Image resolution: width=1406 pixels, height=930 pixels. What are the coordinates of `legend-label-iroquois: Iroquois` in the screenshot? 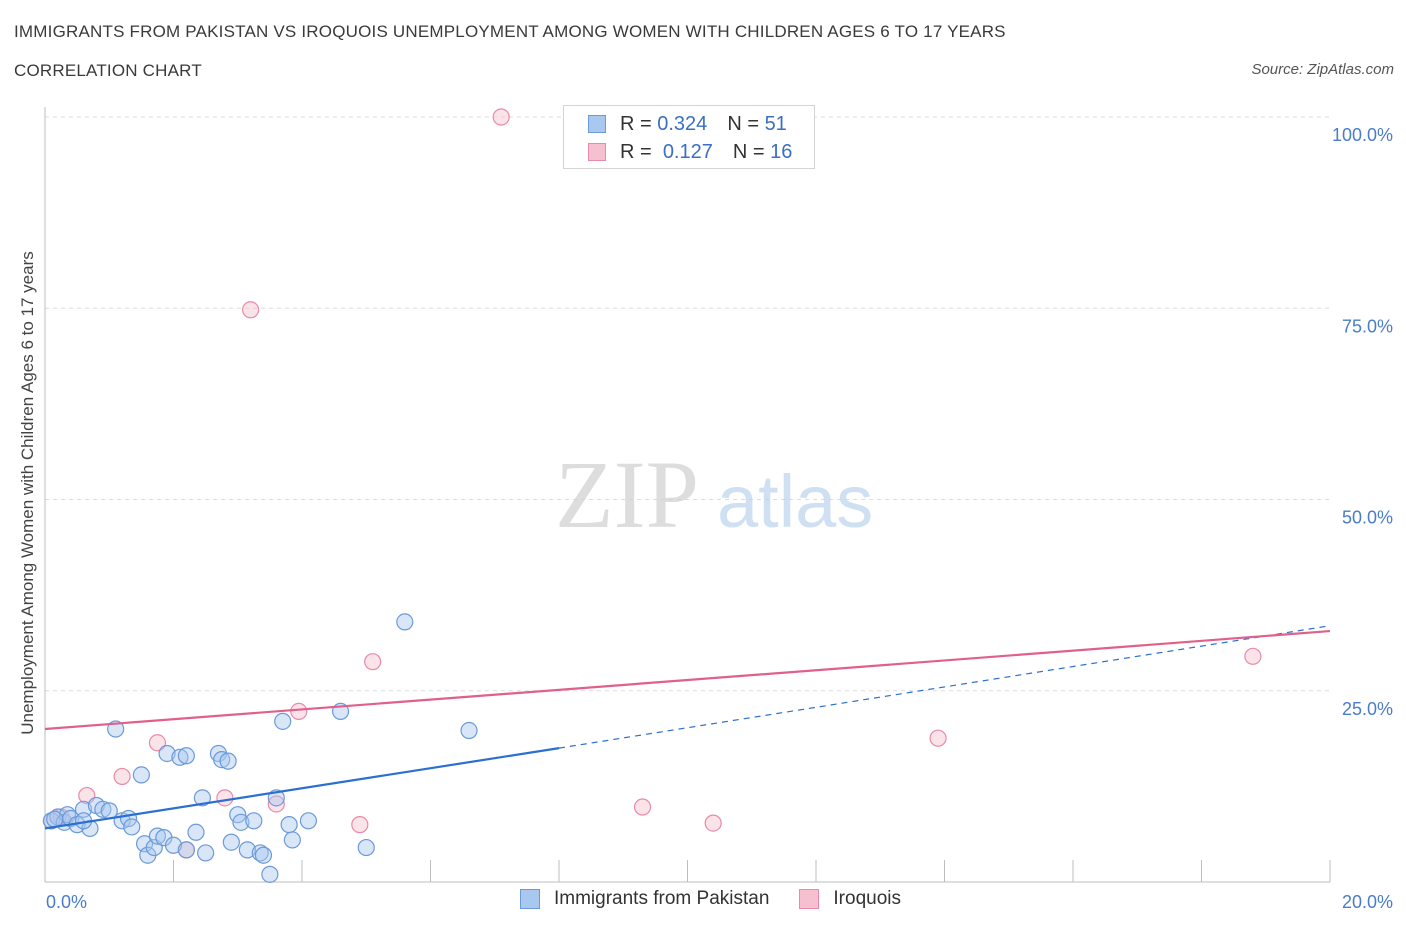 It's located at (867, 898).